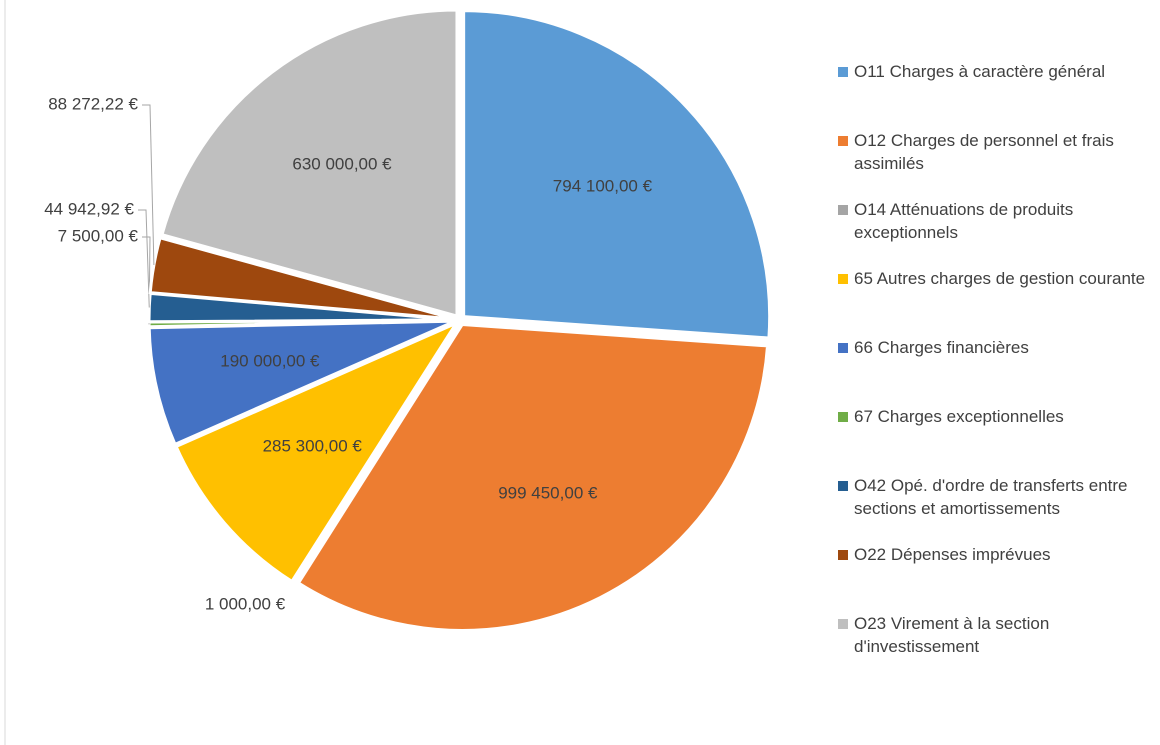  I want to click on legend-label: 65 Autres charges de gestion courante, so click(1000, 278).